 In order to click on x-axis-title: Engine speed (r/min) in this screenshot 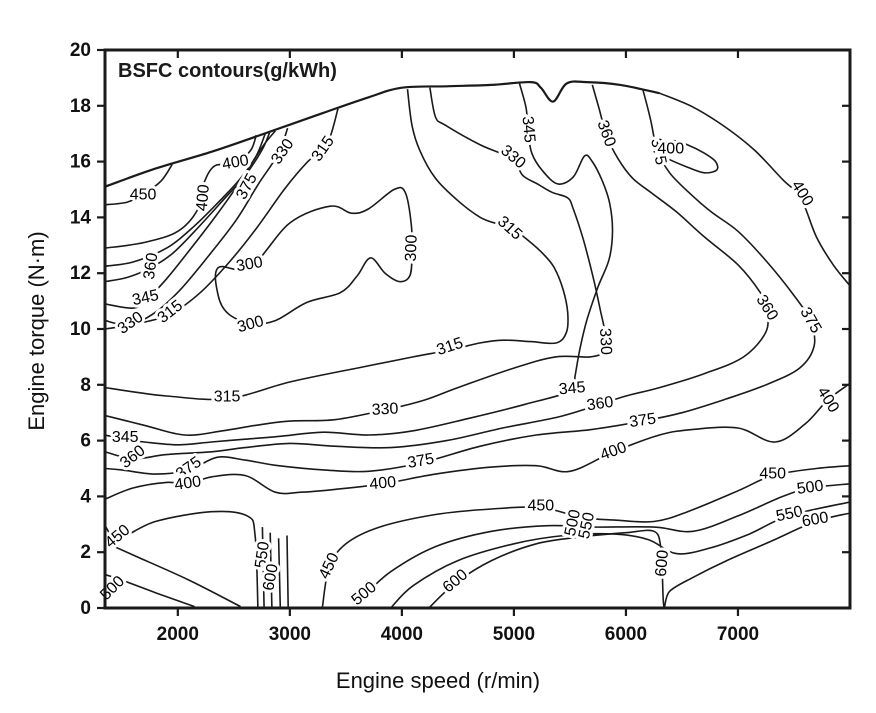, I will do `click(438, 680)`.